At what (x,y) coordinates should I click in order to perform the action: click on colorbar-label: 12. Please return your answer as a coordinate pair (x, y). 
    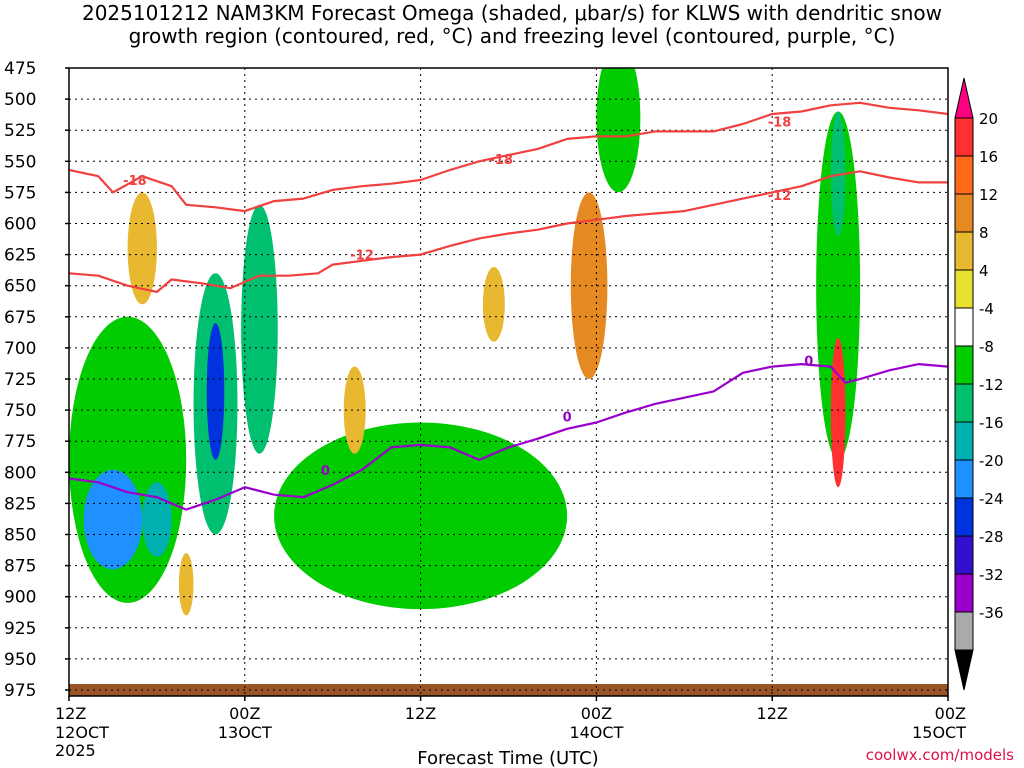
    Looking at the image, I should click on (988, 195).